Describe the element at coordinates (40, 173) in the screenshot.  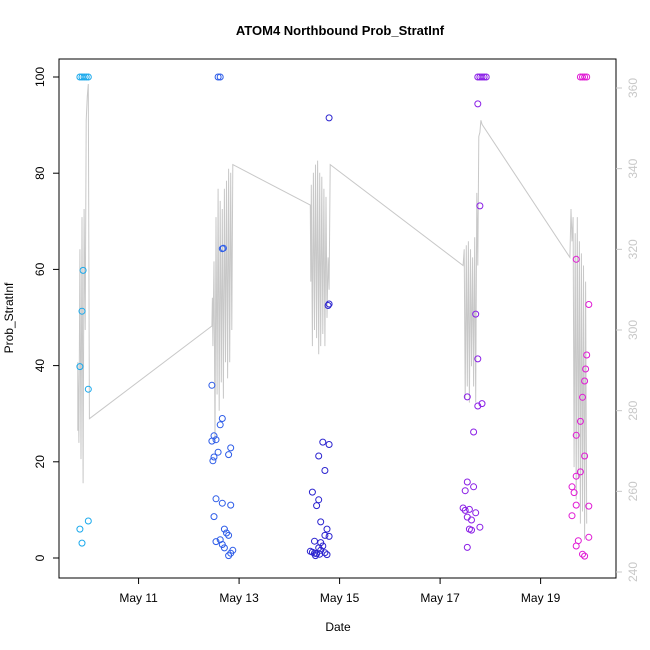
I see `y-tick-label: 80` at that location.